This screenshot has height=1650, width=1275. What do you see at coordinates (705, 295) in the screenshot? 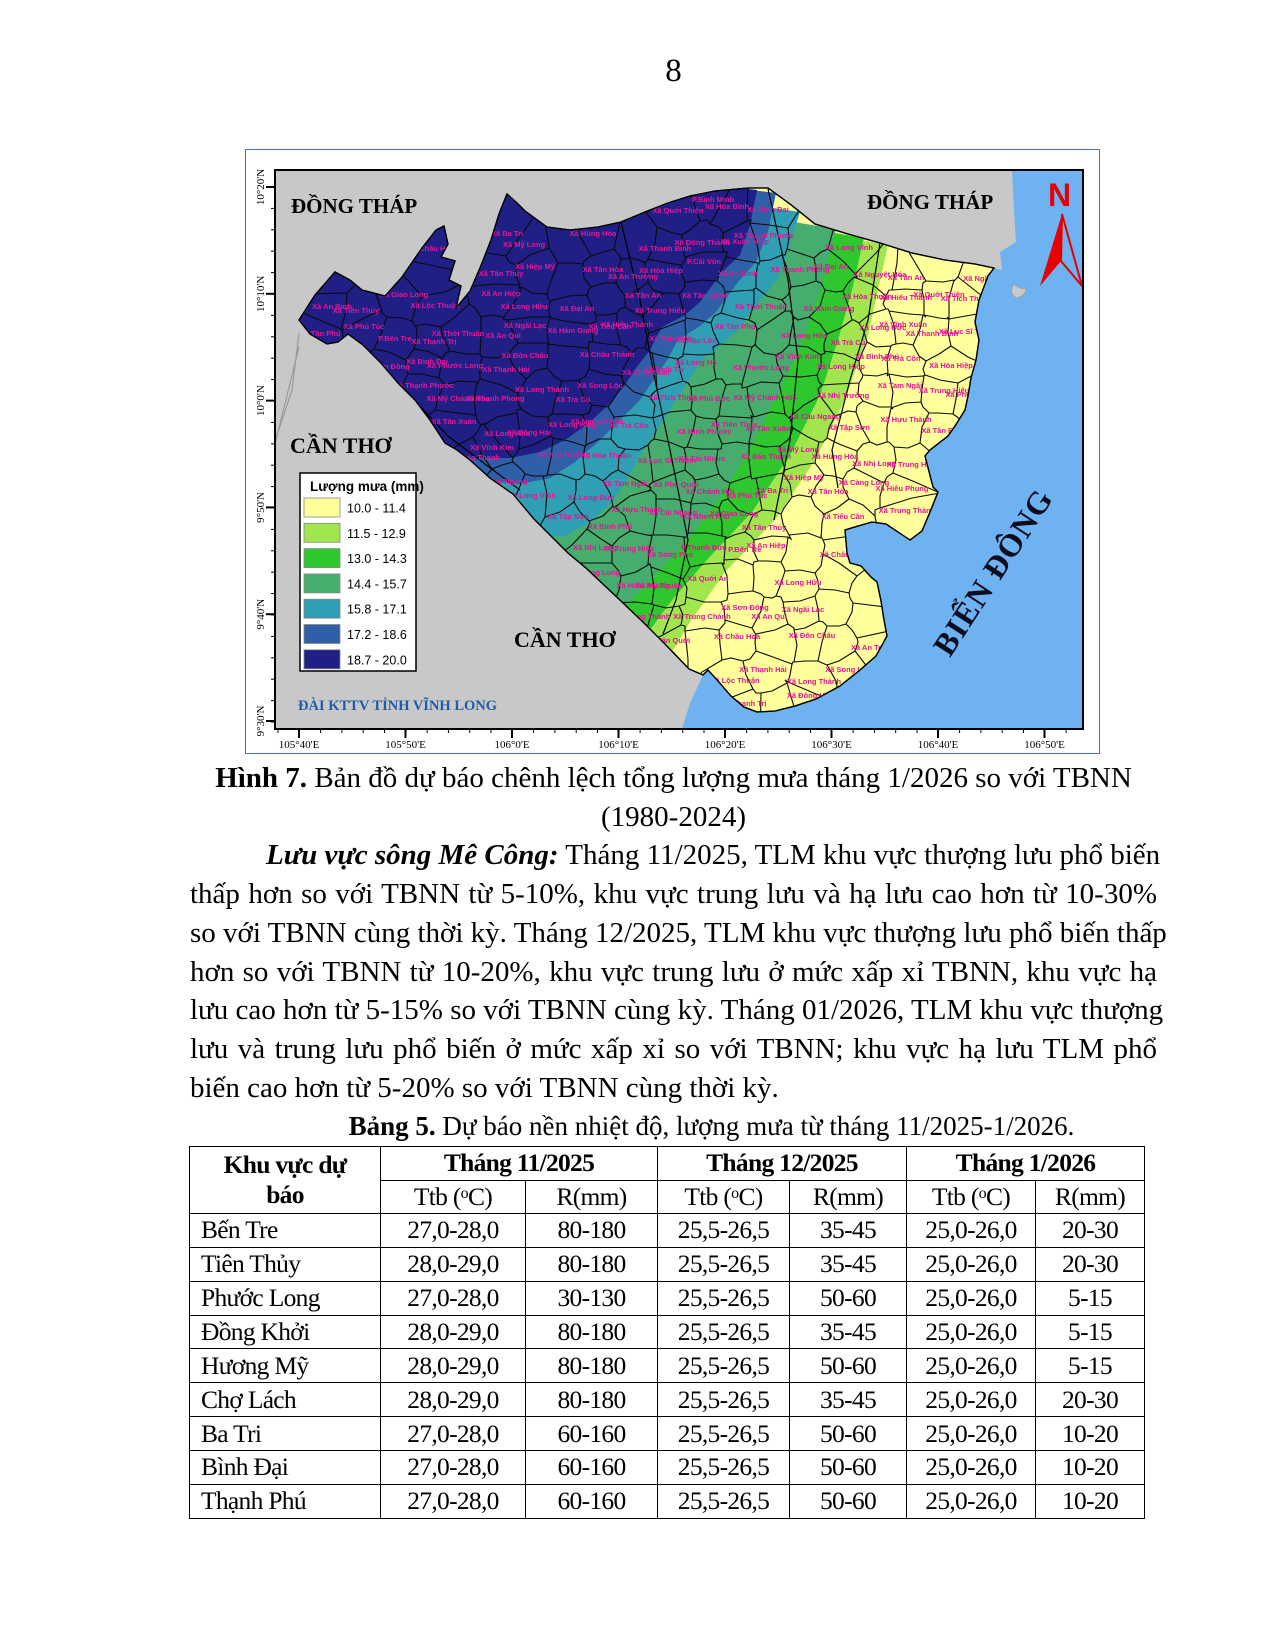
I see `svg-text: Xã Tân Lược` at bounding box center [705, 295].